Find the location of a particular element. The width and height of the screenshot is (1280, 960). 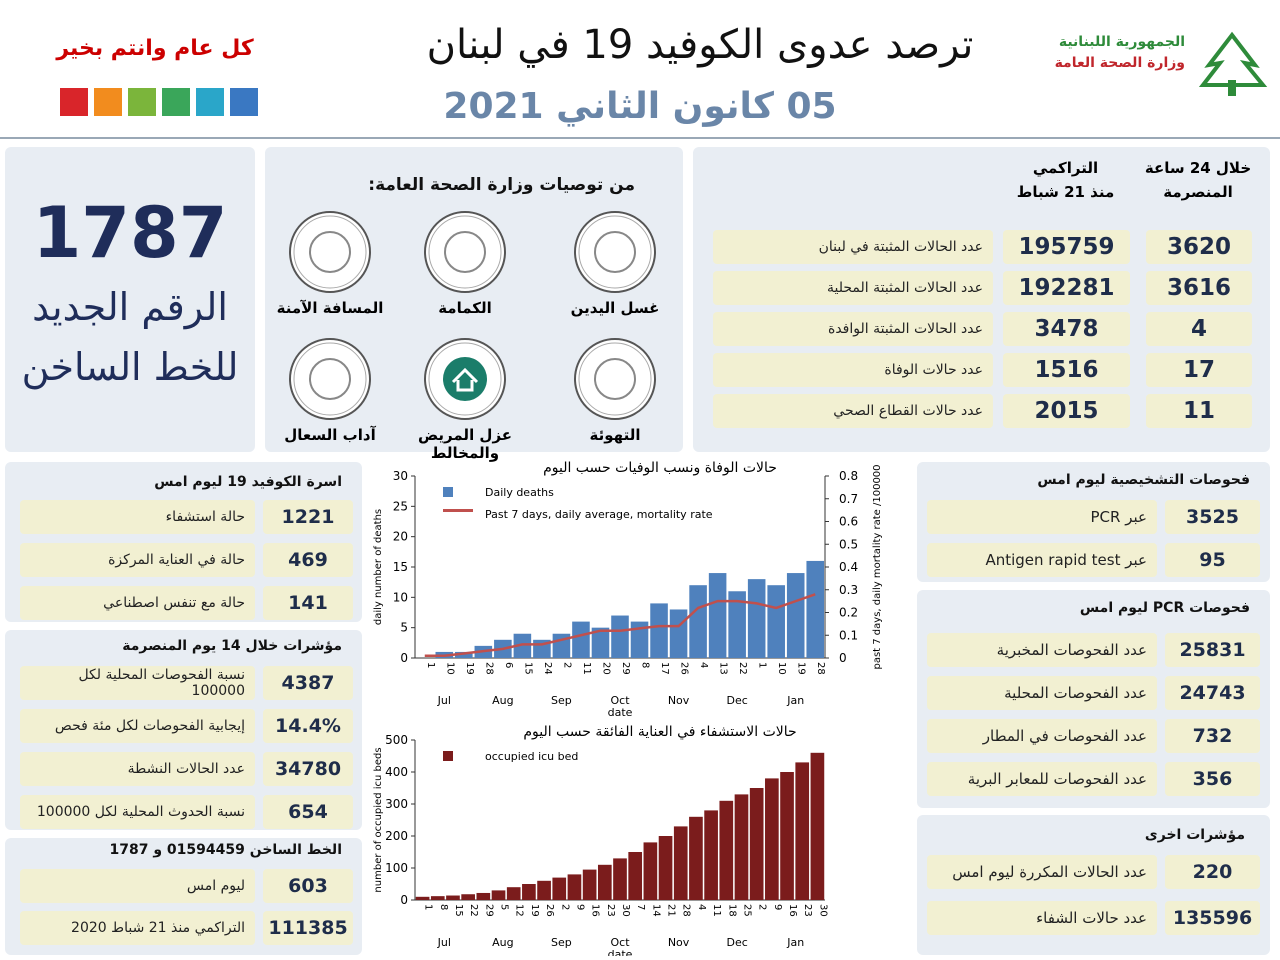

cumulative-value: 192281 is located at coordinates (1066, 288).